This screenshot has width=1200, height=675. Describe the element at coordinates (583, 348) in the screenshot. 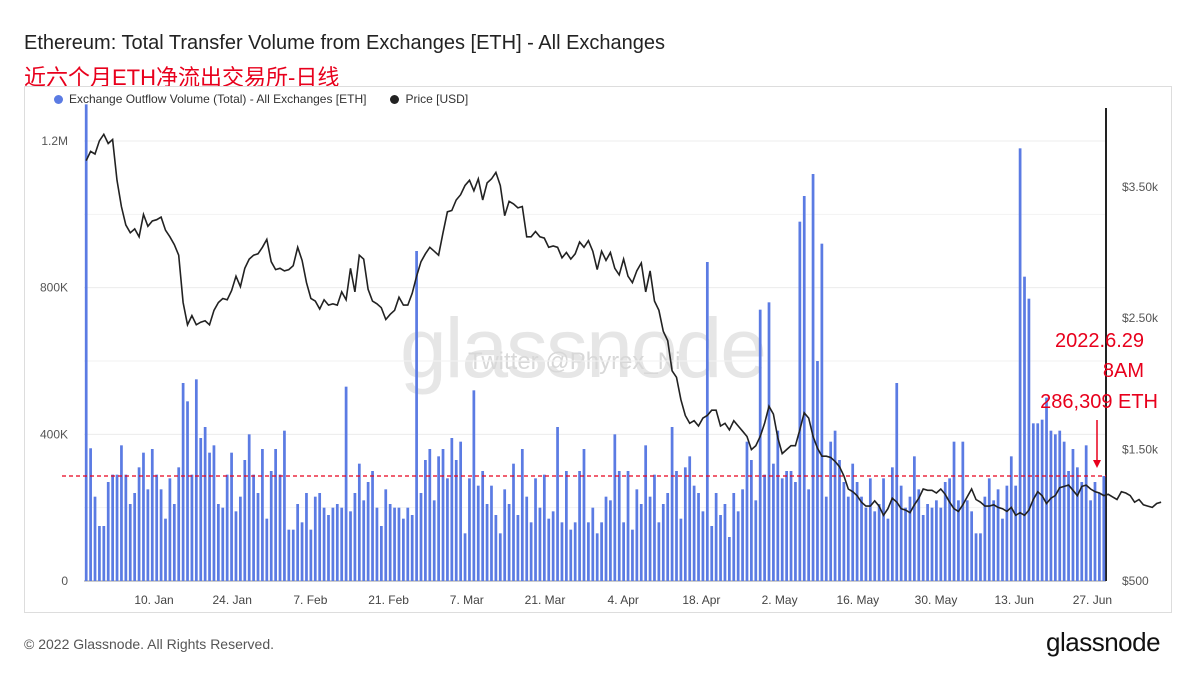

I see `watermark: glassnode` at that location.